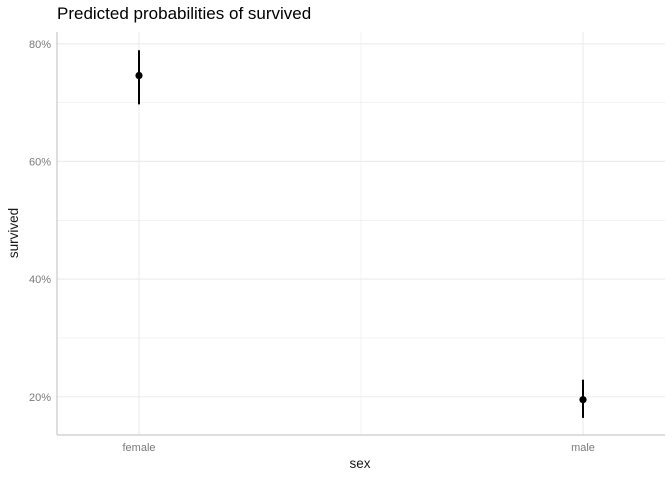 This screenshot has height=480, width=672. What do you see at coordinates (40, 45) in the screenshot?
I see `y-tick-label: 80%` at bounding box center [40, 45].